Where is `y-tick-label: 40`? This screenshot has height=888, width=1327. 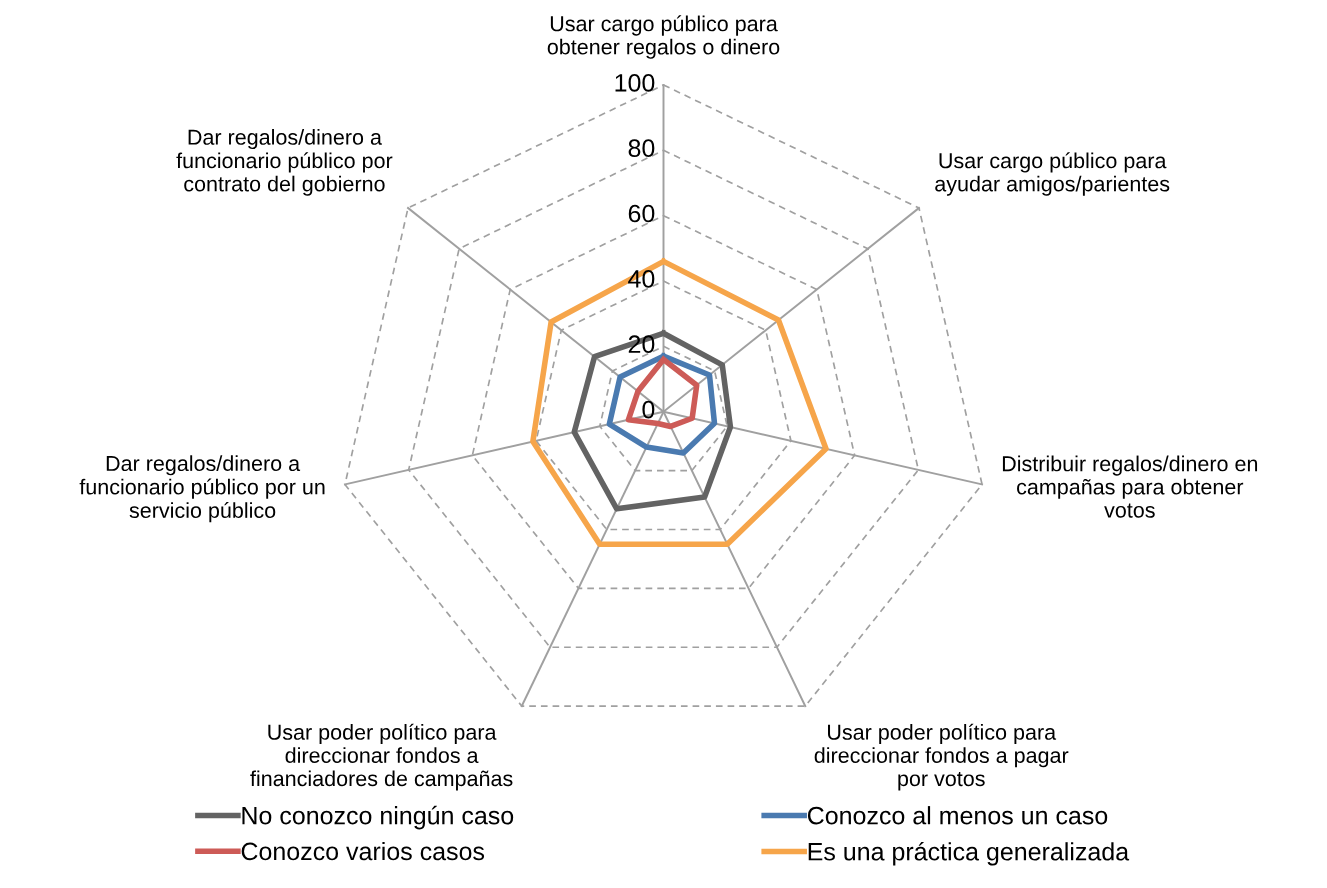 y-tick-label: 40 is located at coordinates (641, 279).